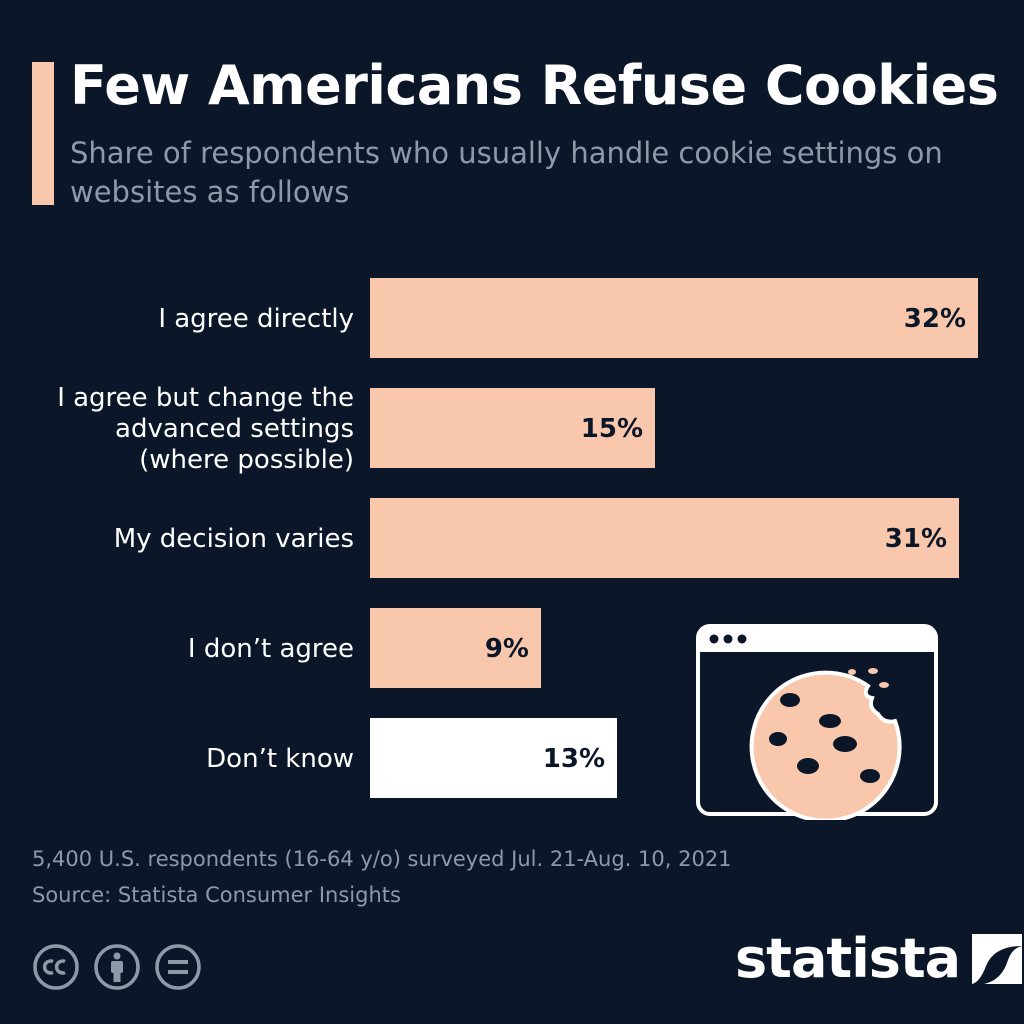 The width and height of the screenshot is (1024, 1024). Describe the element at coordinates (43, 133) in the screenshot. I see `title-accent-bar` at that location.